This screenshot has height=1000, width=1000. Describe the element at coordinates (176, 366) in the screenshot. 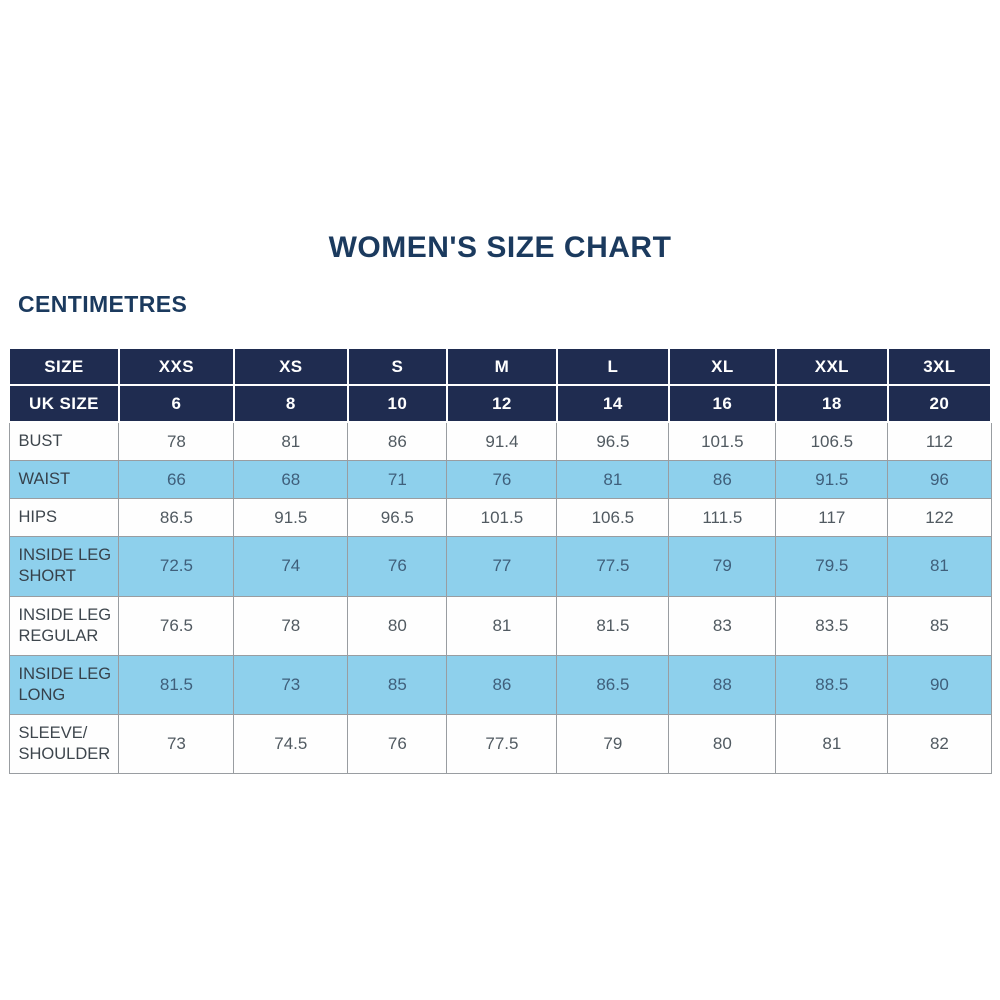

I see `header-cell: XXS` at that location.